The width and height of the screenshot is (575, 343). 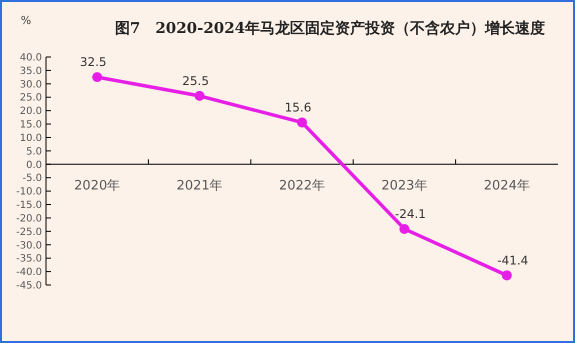 What do you see at coordinates (31, 138) in the screenshot?
I see `y-tick-label: 10.0` at bounding box center [31, 138].